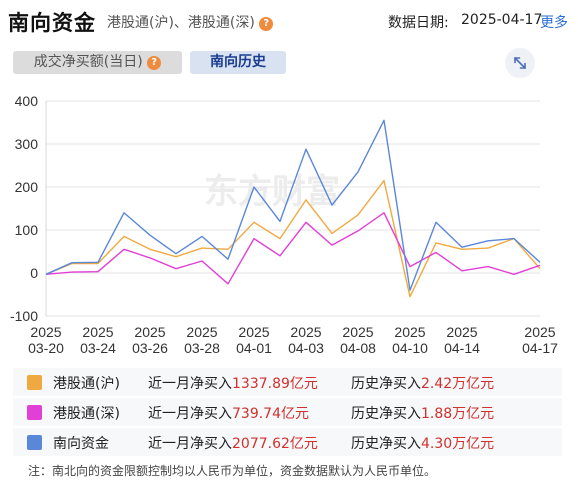  I want to click on expand-button, so click(520, 63).